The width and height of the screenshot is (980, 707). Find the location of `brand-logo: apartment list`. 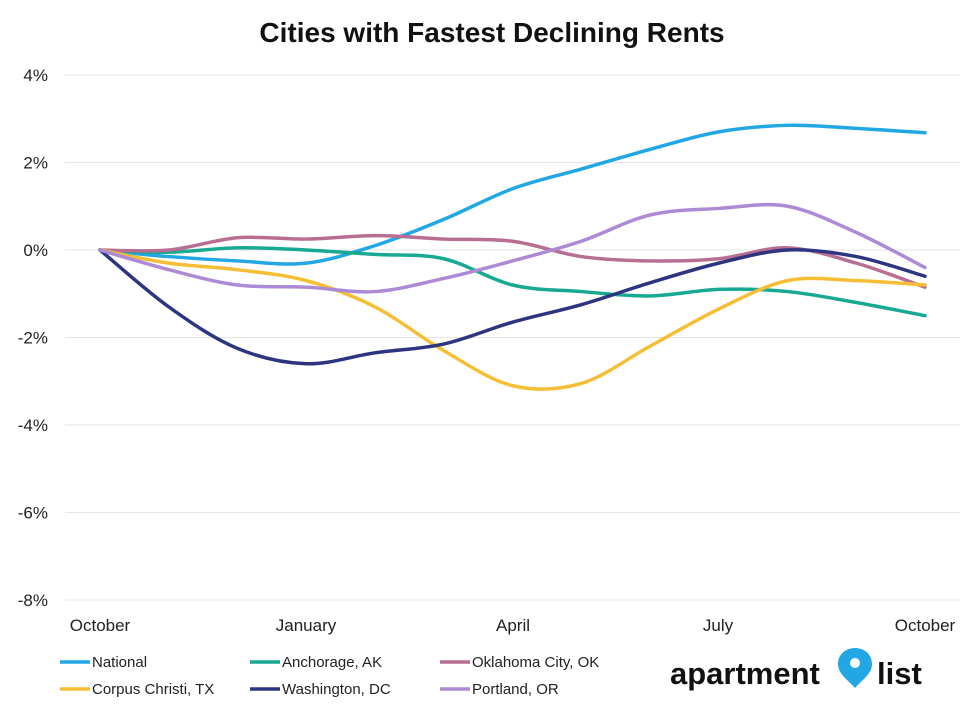

brand-logo: apartment list is located at coordinates (796, 669).